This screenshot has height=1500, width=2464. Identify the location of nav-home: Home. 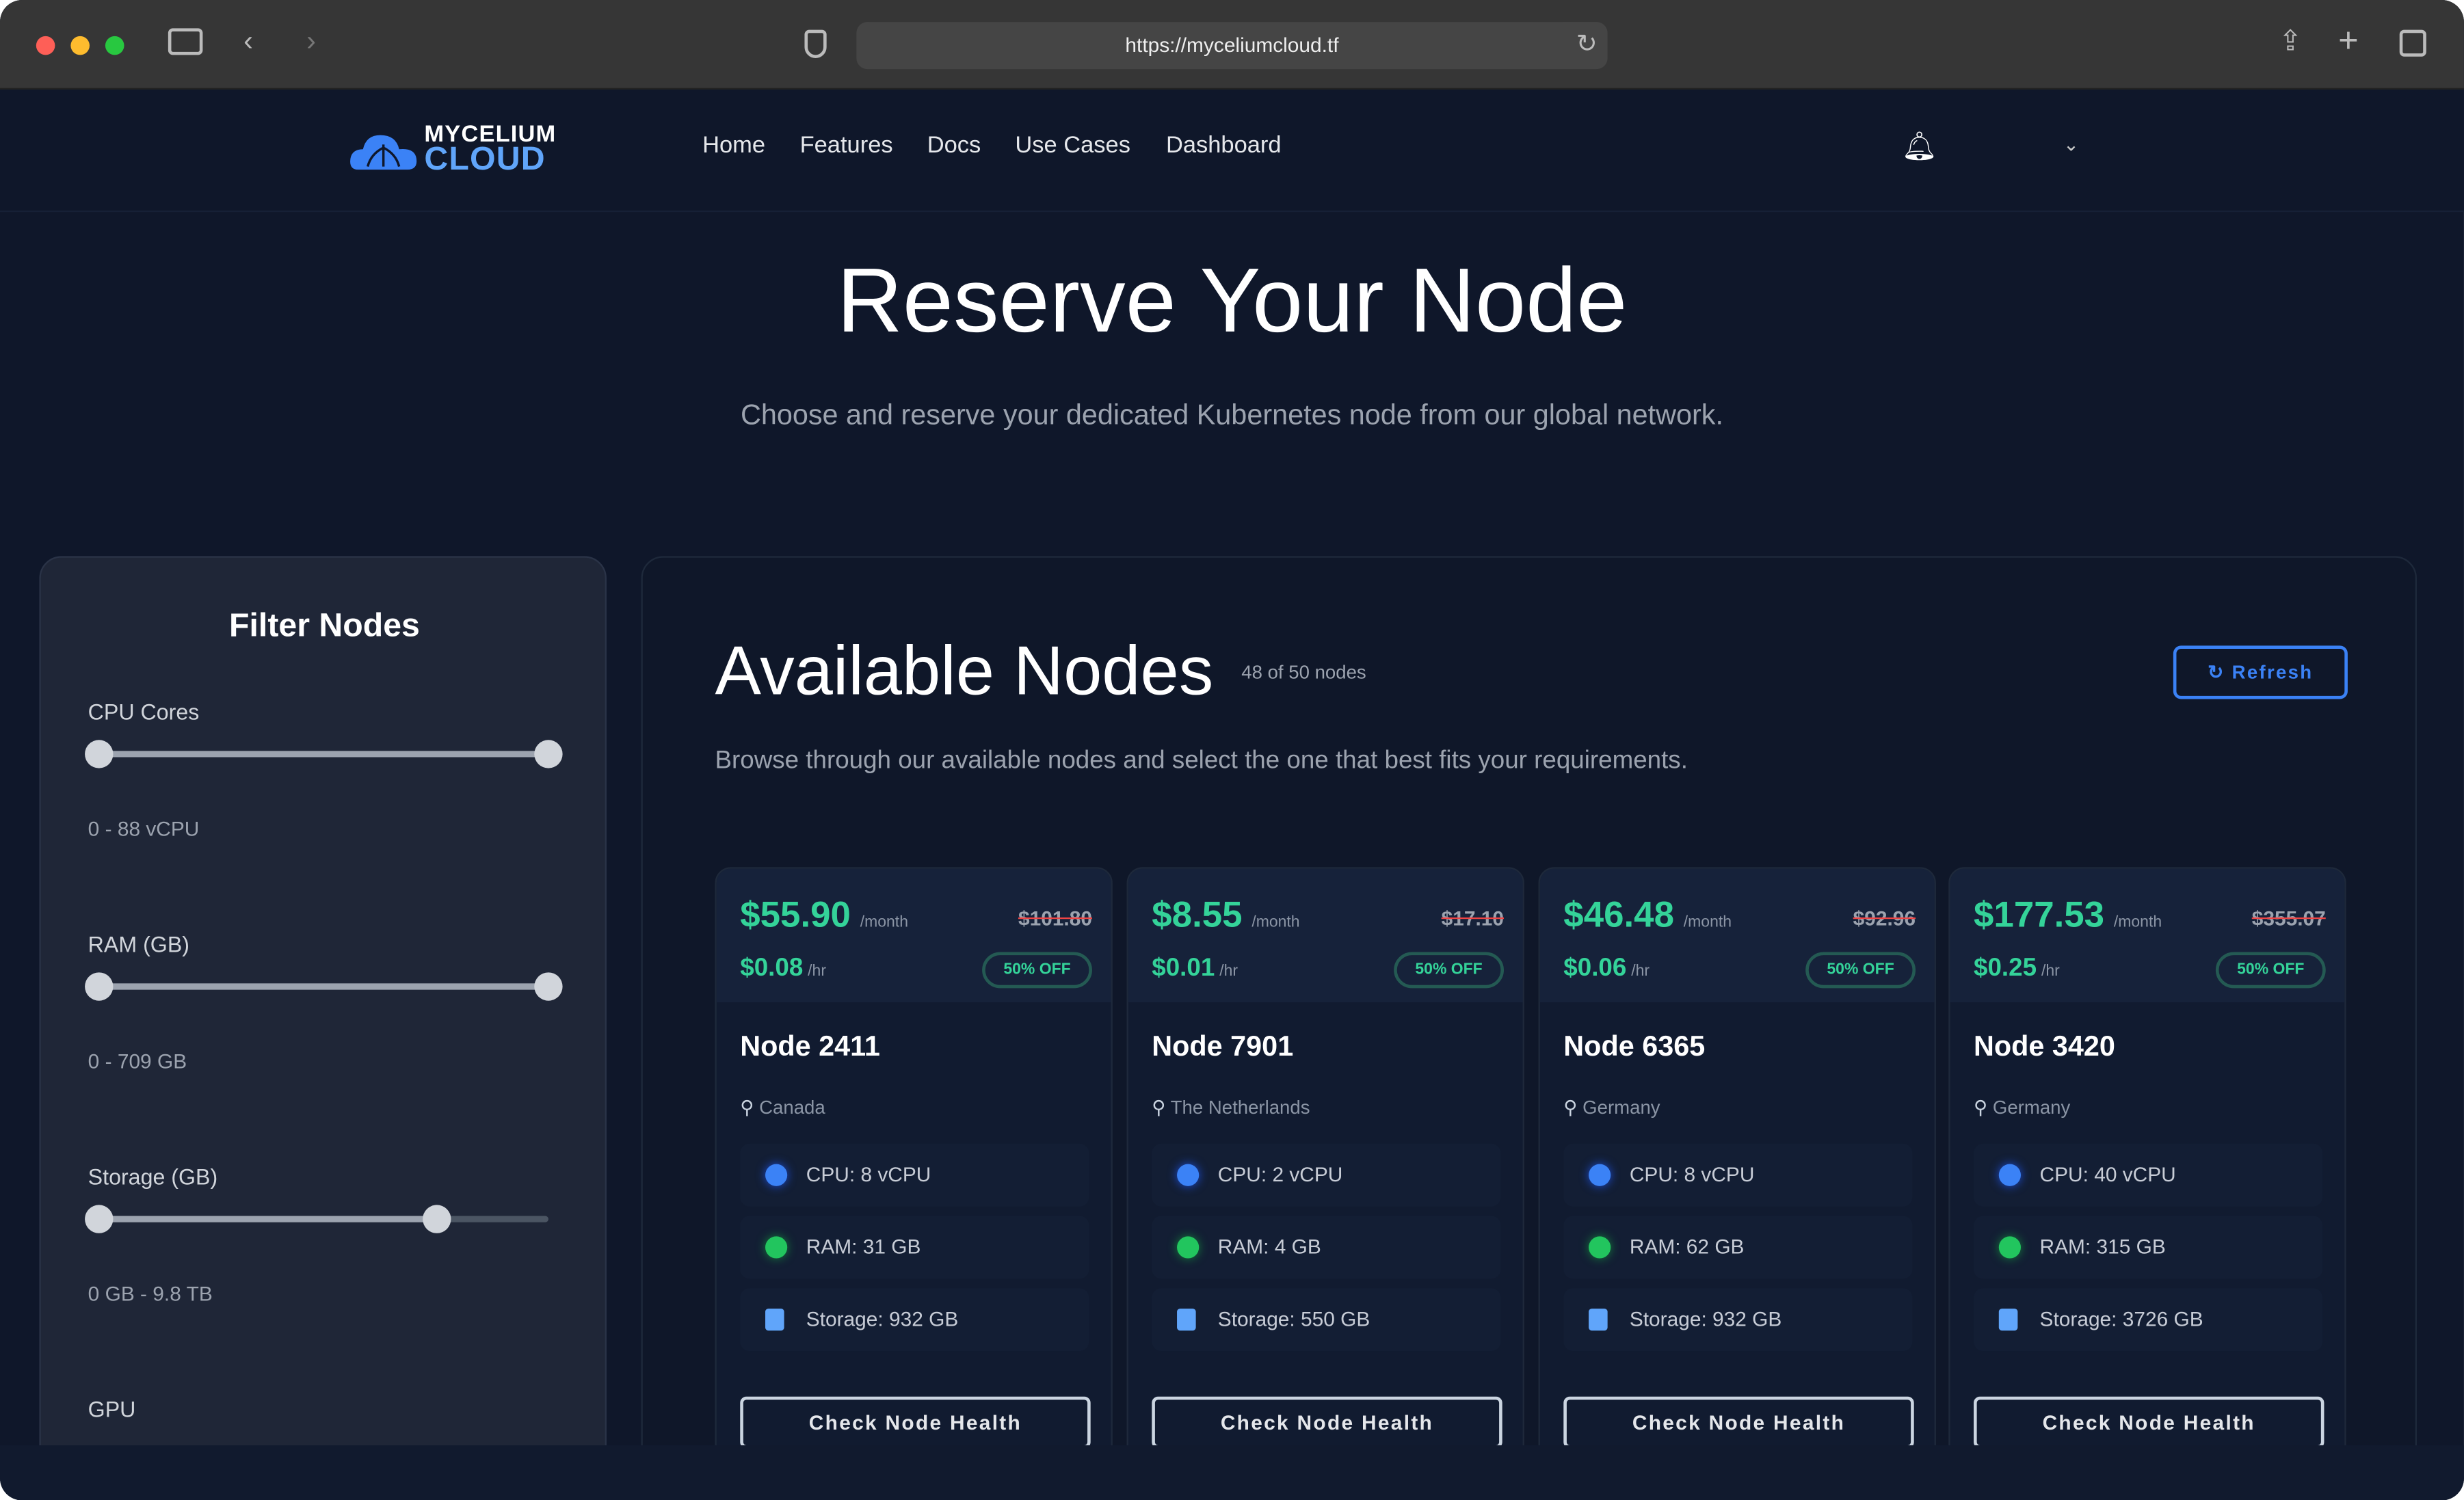
(734, 145).